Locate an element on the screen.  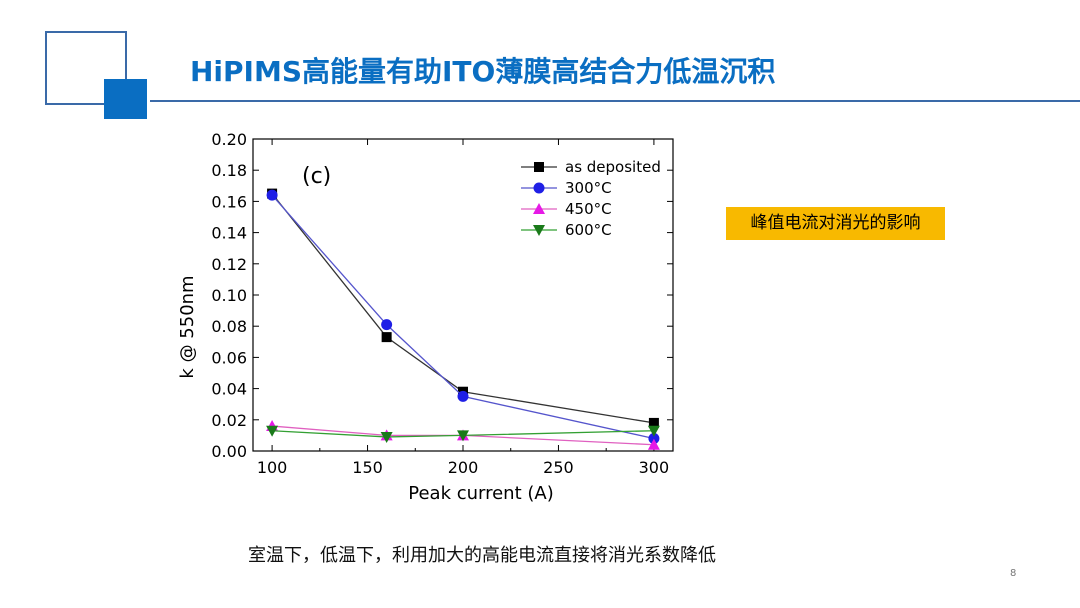
series-line-450-c is located at coordinates (463, 435).